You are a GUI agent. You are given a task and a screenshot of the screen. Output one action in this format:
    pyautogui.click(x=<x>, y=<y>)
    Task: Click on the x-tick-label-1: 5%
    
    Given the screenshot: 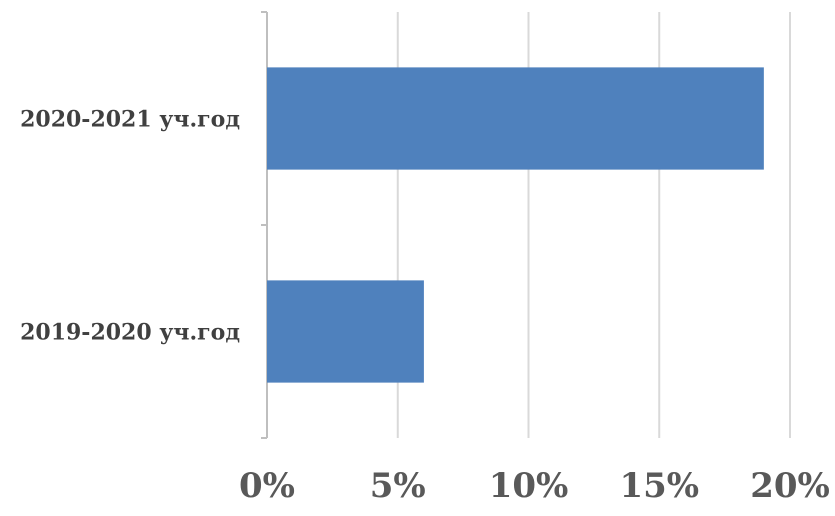 What is the action you would take?
    pyautogui.click(x=398, y=486)
    